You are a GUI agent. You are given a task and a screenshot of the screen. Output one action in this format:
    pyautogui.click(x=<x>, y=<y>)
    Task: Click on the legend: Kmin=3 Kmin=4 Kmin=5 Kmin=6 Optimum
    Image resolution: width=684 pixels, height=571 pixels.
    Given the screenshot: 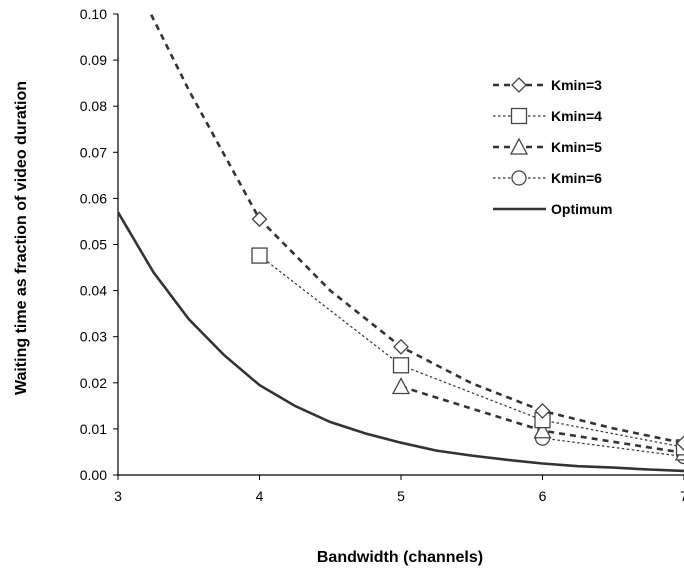 What is the action you would take?
    pyautogui.click(x=552, y=147)
    